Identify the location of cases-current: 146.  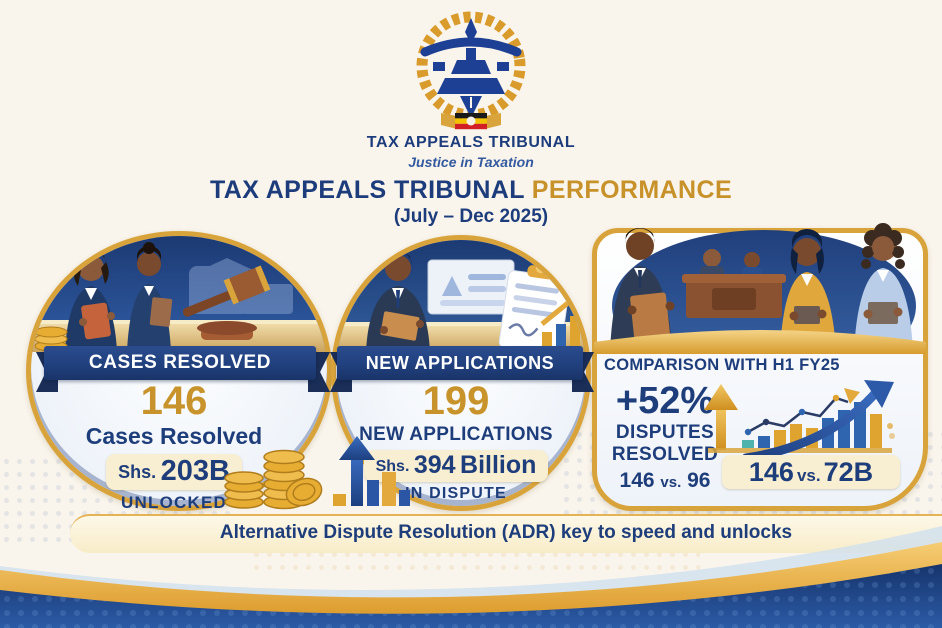
(637, 480).